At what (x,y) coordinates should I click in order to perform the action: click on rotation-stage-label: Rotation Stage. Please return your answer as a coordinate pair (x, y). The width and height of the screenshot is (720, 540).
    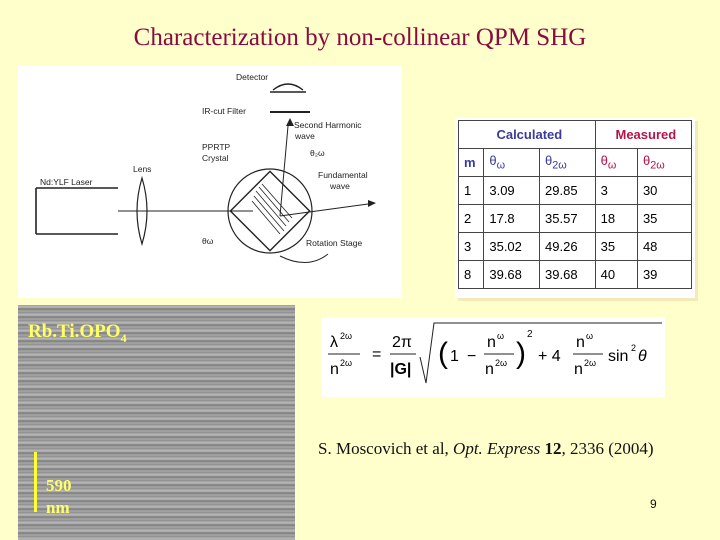
    Looking at the image, I should click on (334, 243).